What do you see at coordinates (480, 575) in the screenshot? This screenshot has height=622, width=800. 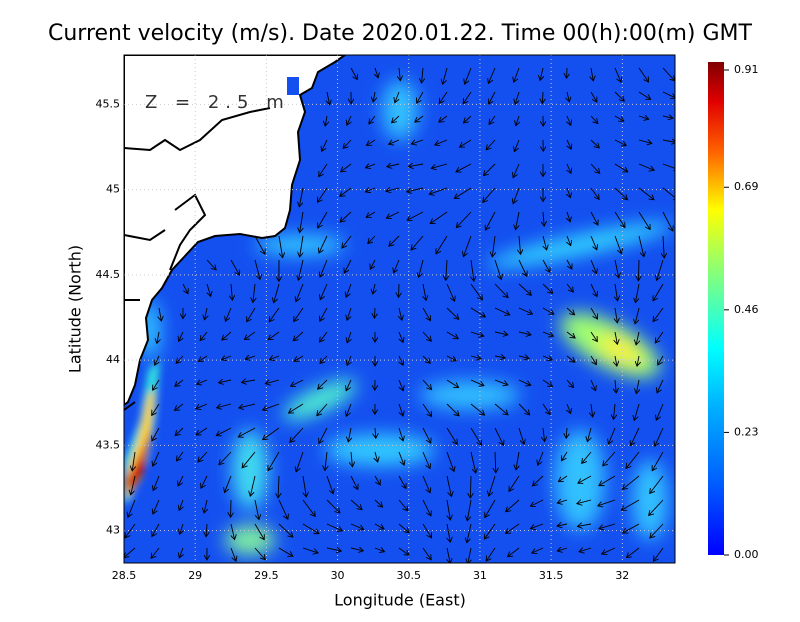 I see `x-tick-label: 31` at bounding box center [480, 575].